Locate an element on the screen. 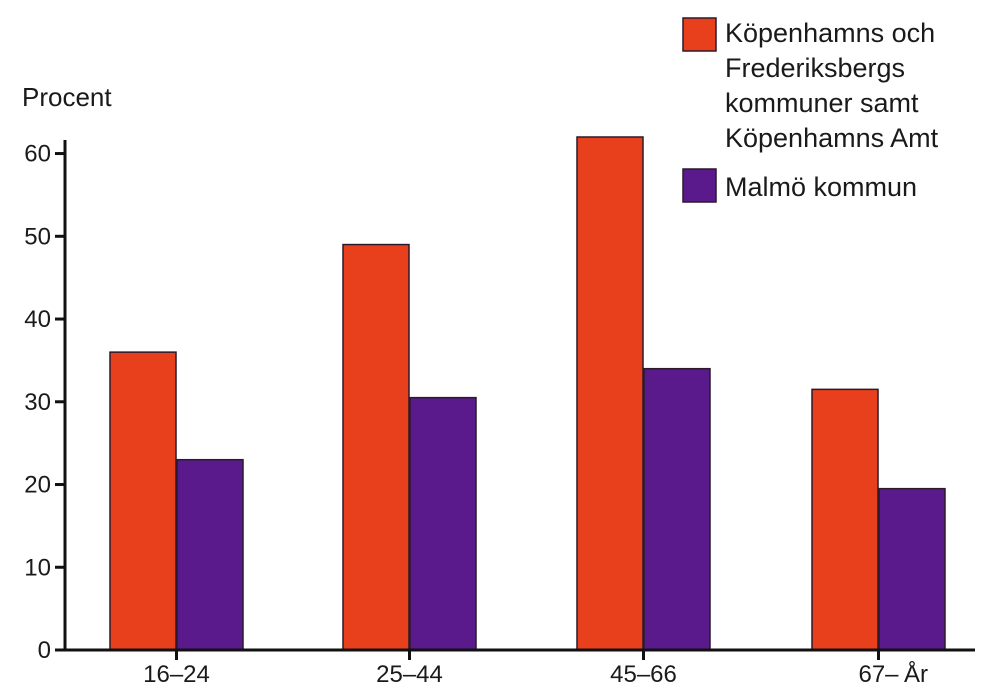 This screenshot has width=988, height=688. y-tick-label-60: 60 is located at coordinates (37, 154).